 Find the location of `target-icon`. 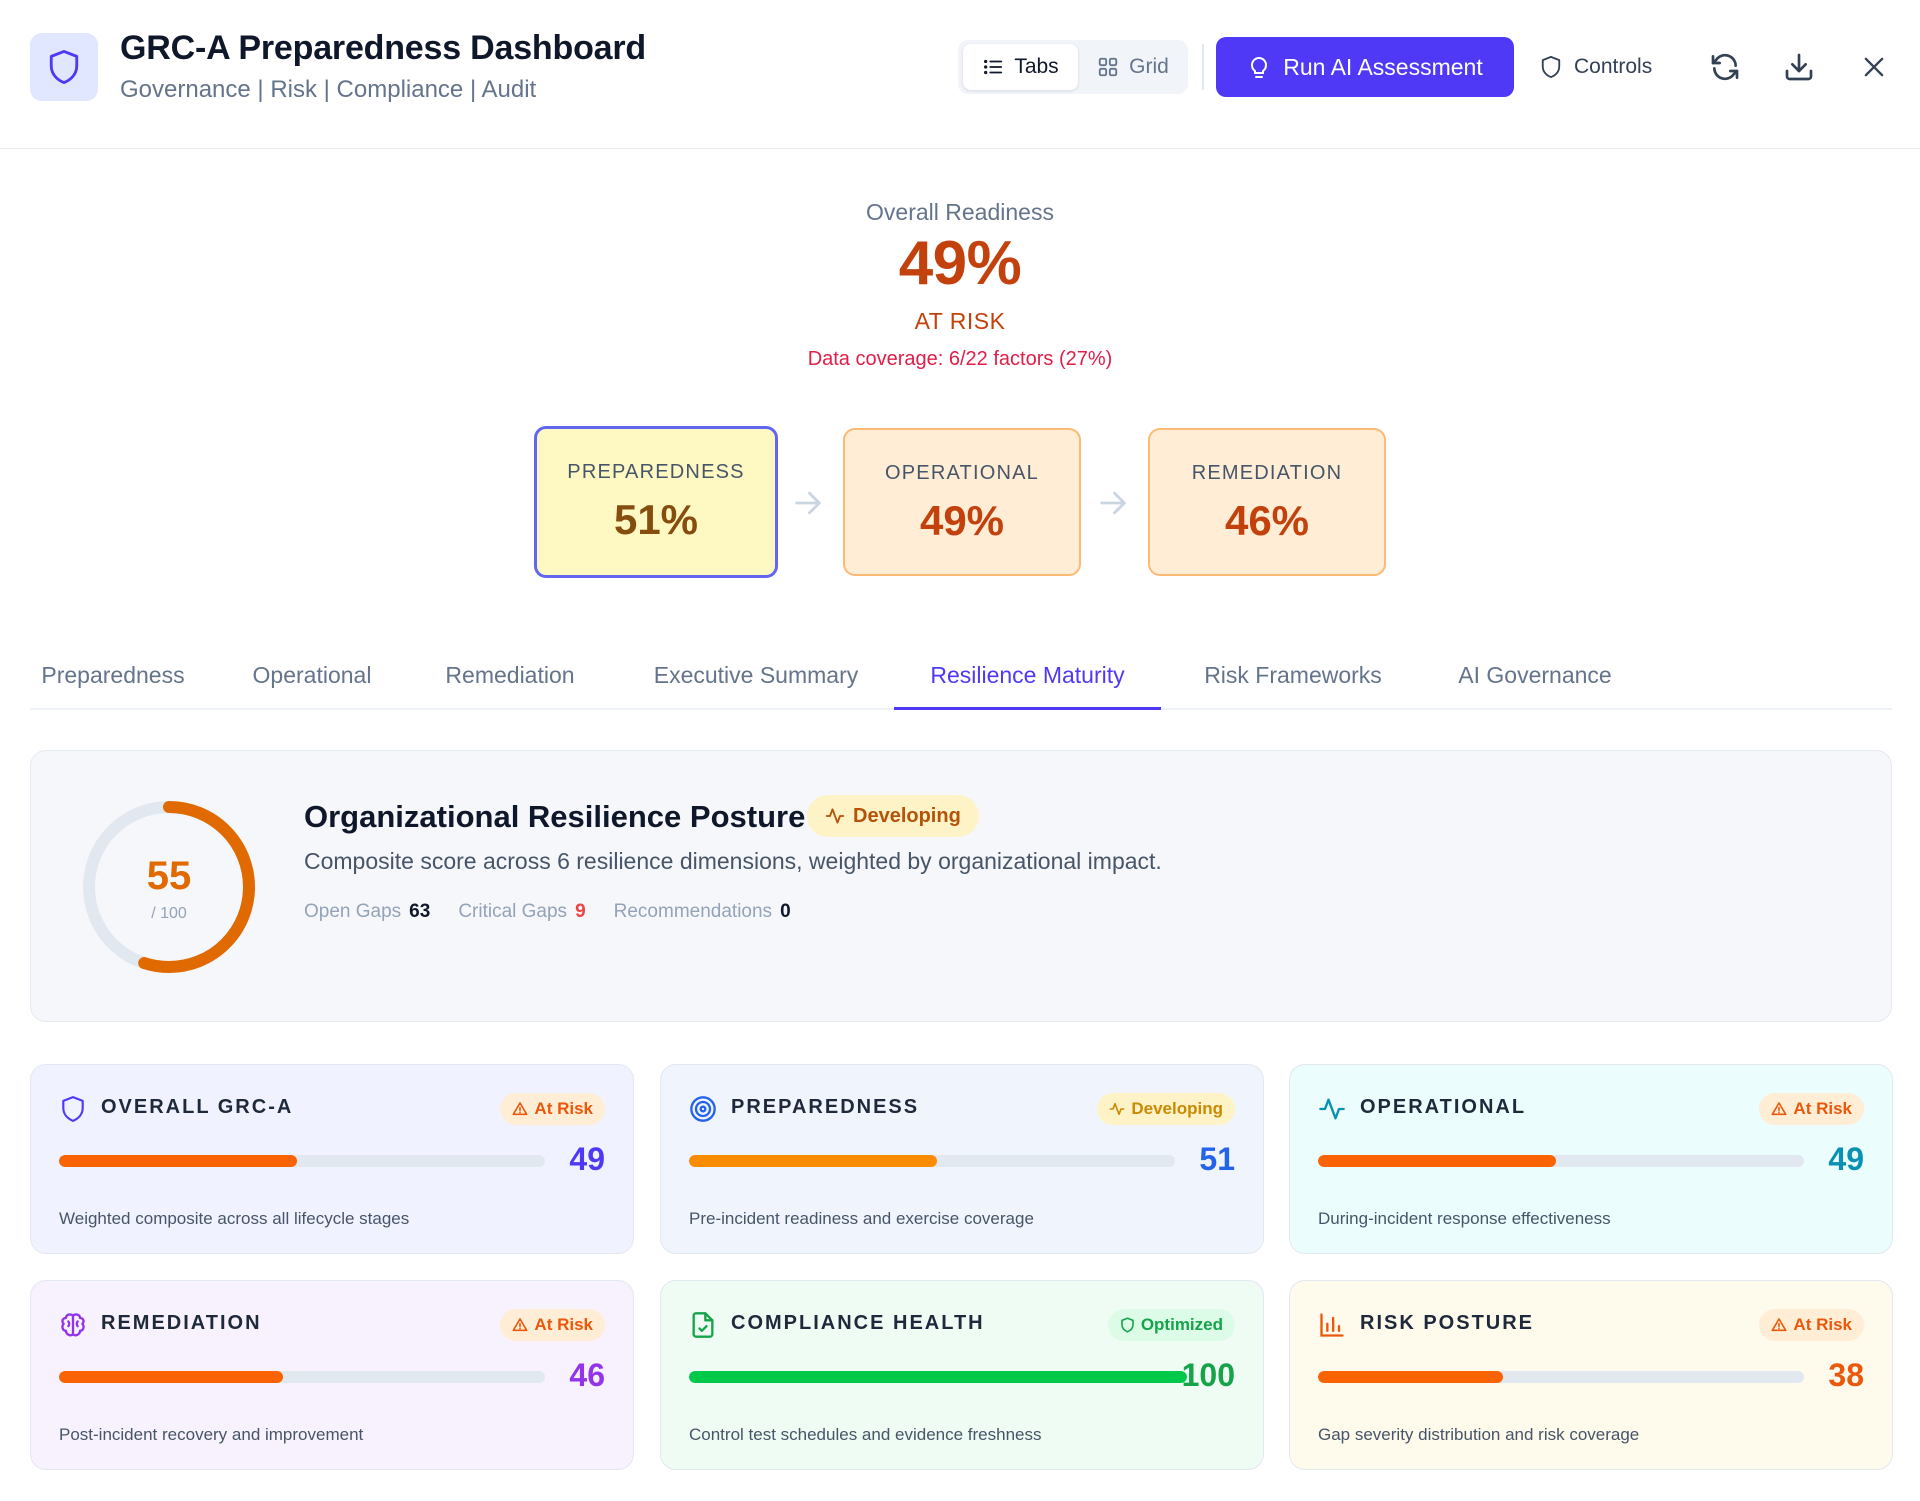

target-icon is located at coordinates (703, 1109).